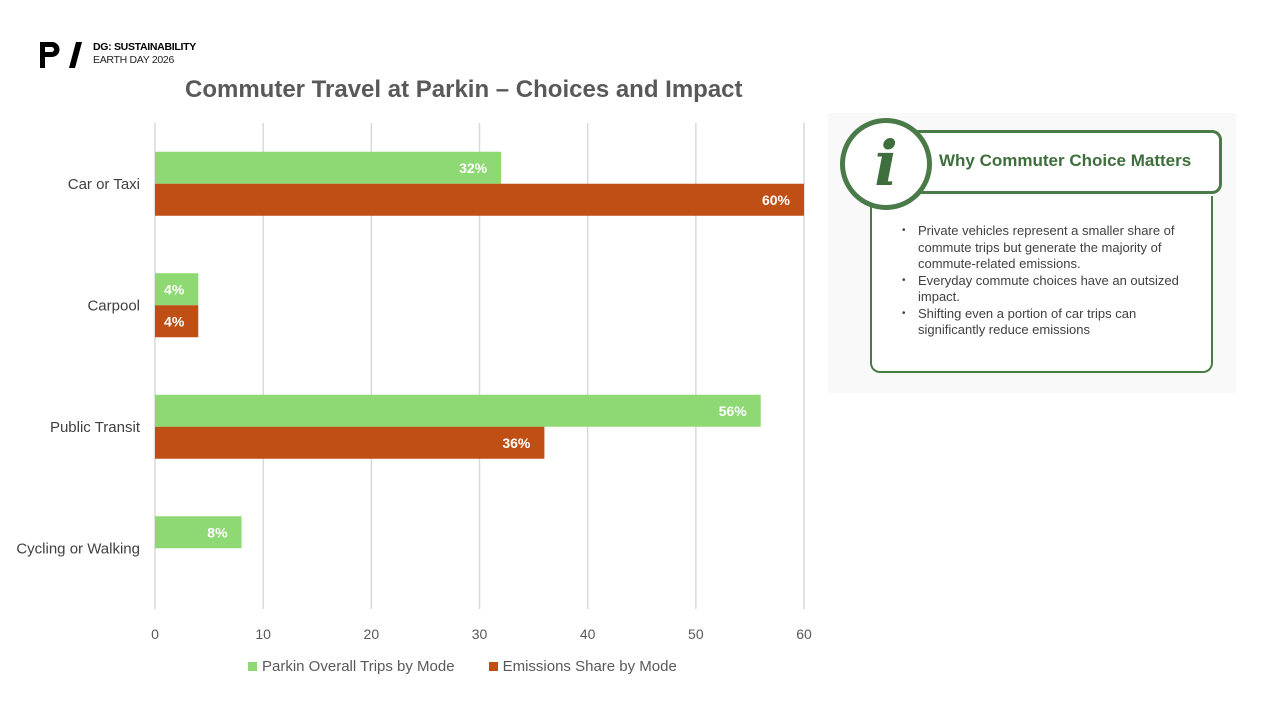 The image size is (1280, 720). I want to click on legend-swatch-emissions, so click(493, 666).